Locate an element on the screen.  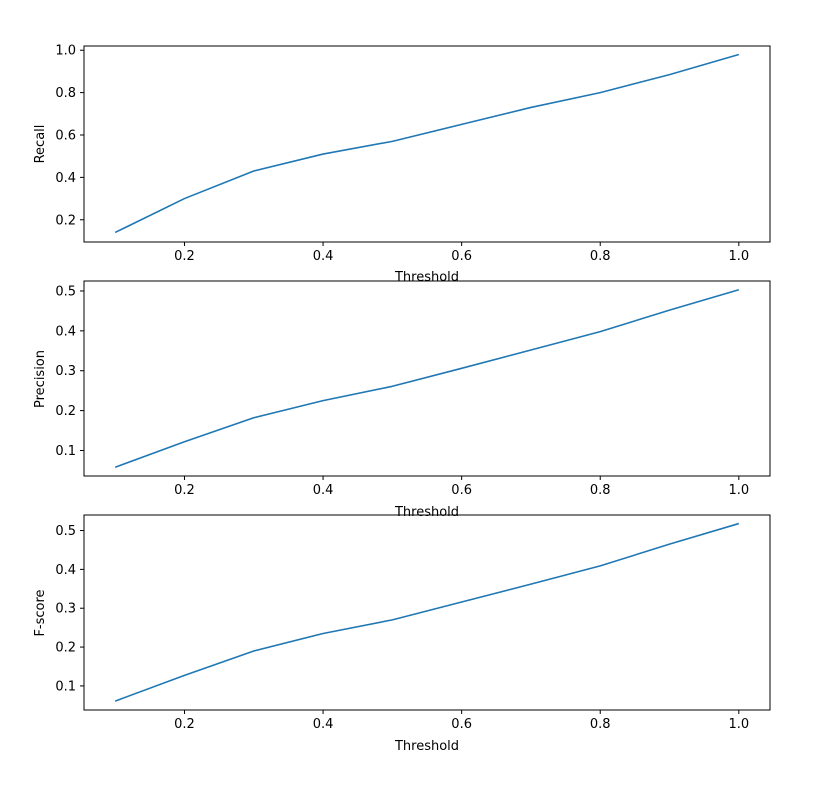
precision-x-tick-label: 0.8 is located at coordinates (600, 490).